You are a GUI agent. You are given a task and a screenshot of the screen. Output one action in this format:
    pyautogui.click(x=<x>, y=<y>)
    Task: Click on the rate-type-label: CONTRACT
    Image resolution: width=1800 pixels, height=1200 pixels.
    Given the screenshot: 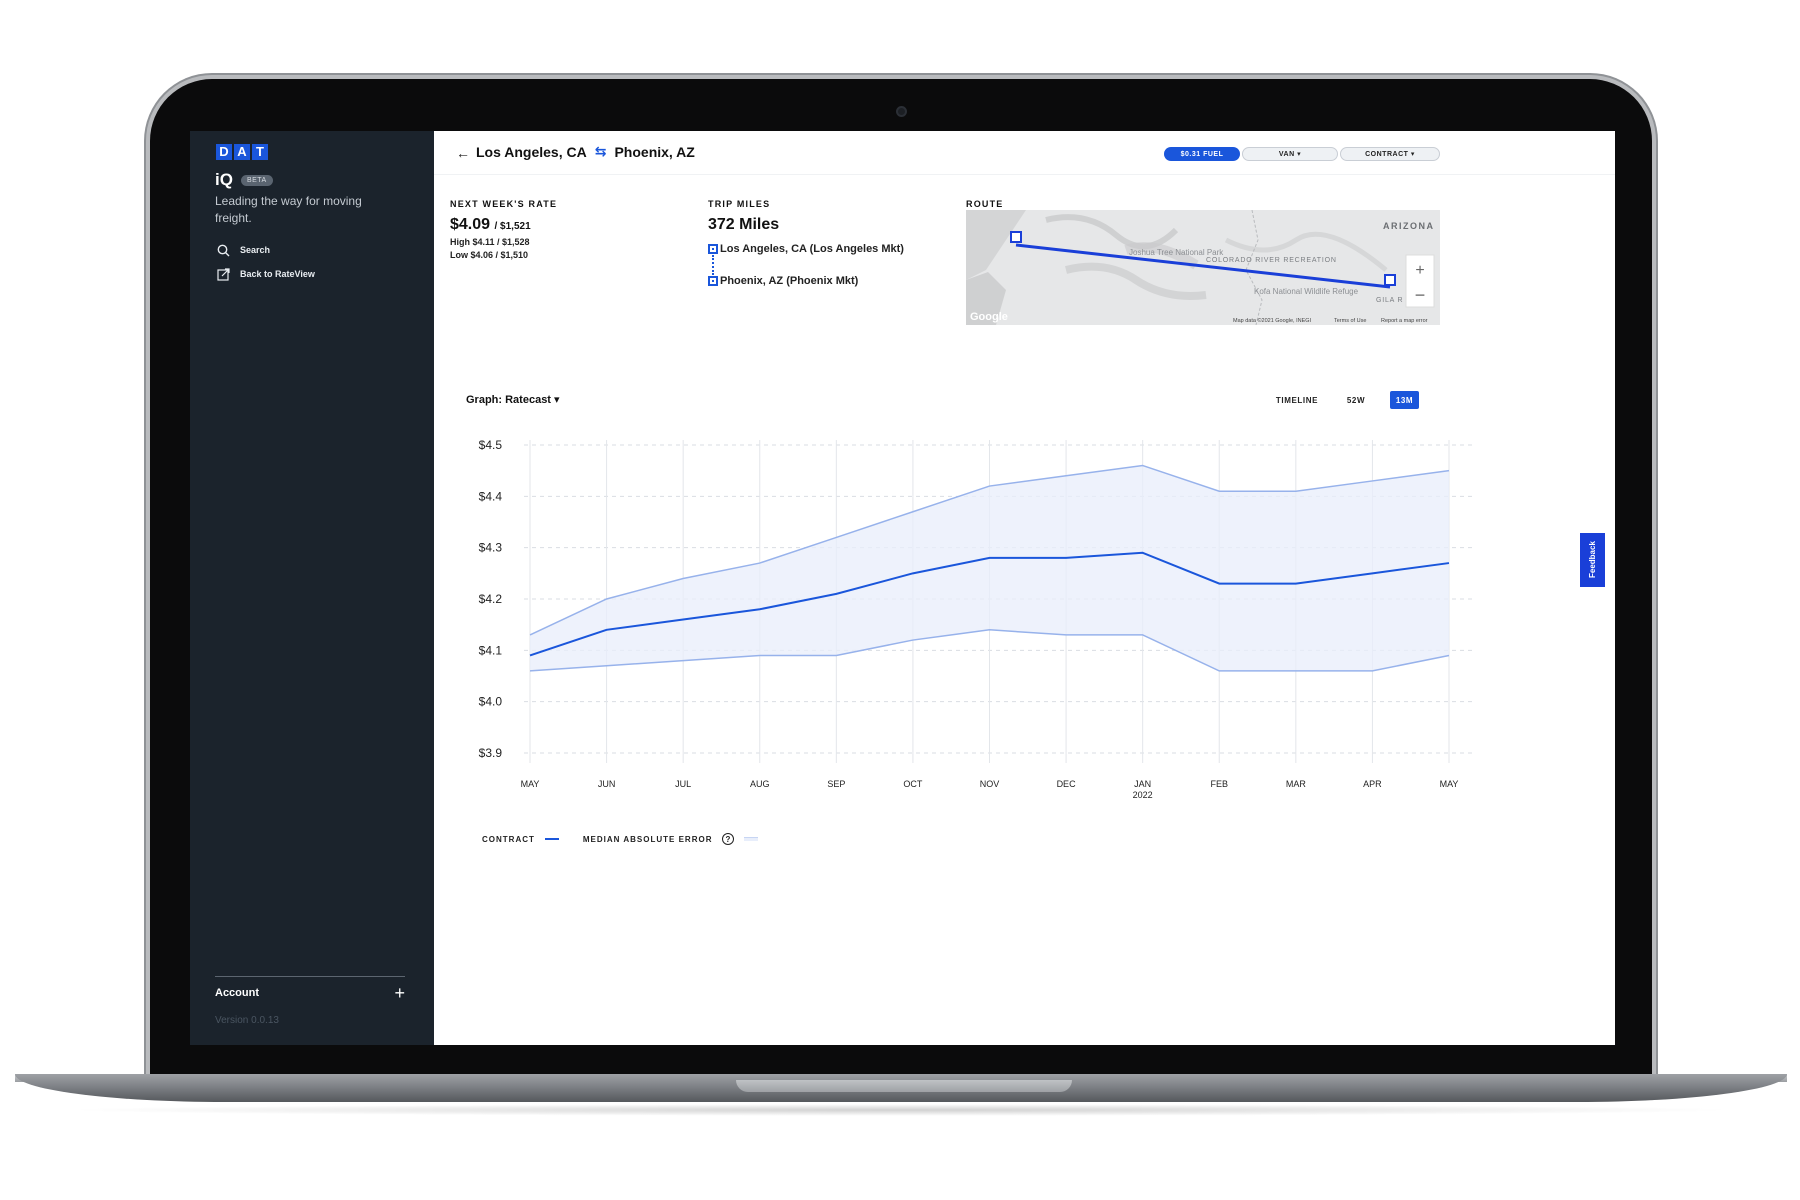 What is the action you would take?
    pyautogui.click(x=1387, y=154)
    